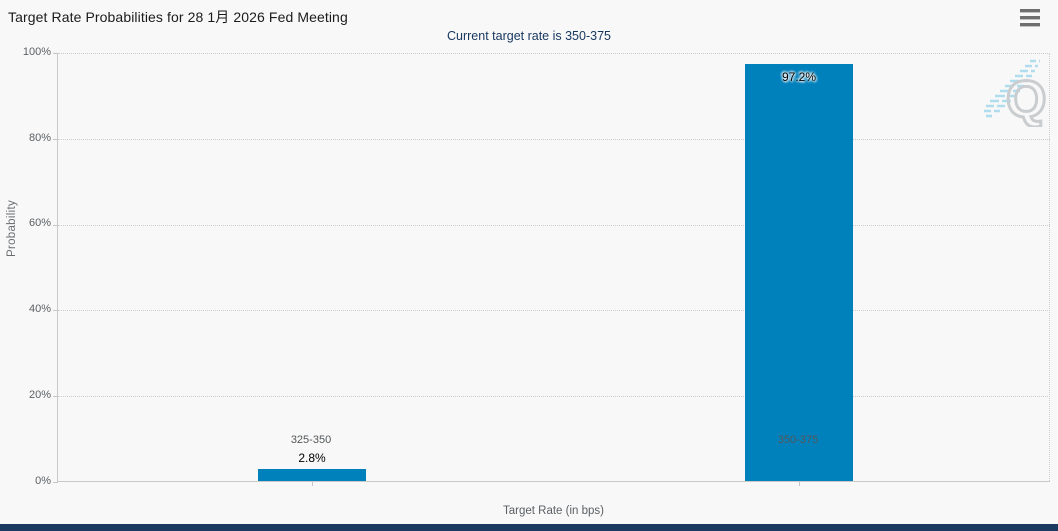 This screenshot has width=1058, height=531. Describe the element at coordinates (36, 52) in the screenshot. I see `ytick-100: 100%` at that location.